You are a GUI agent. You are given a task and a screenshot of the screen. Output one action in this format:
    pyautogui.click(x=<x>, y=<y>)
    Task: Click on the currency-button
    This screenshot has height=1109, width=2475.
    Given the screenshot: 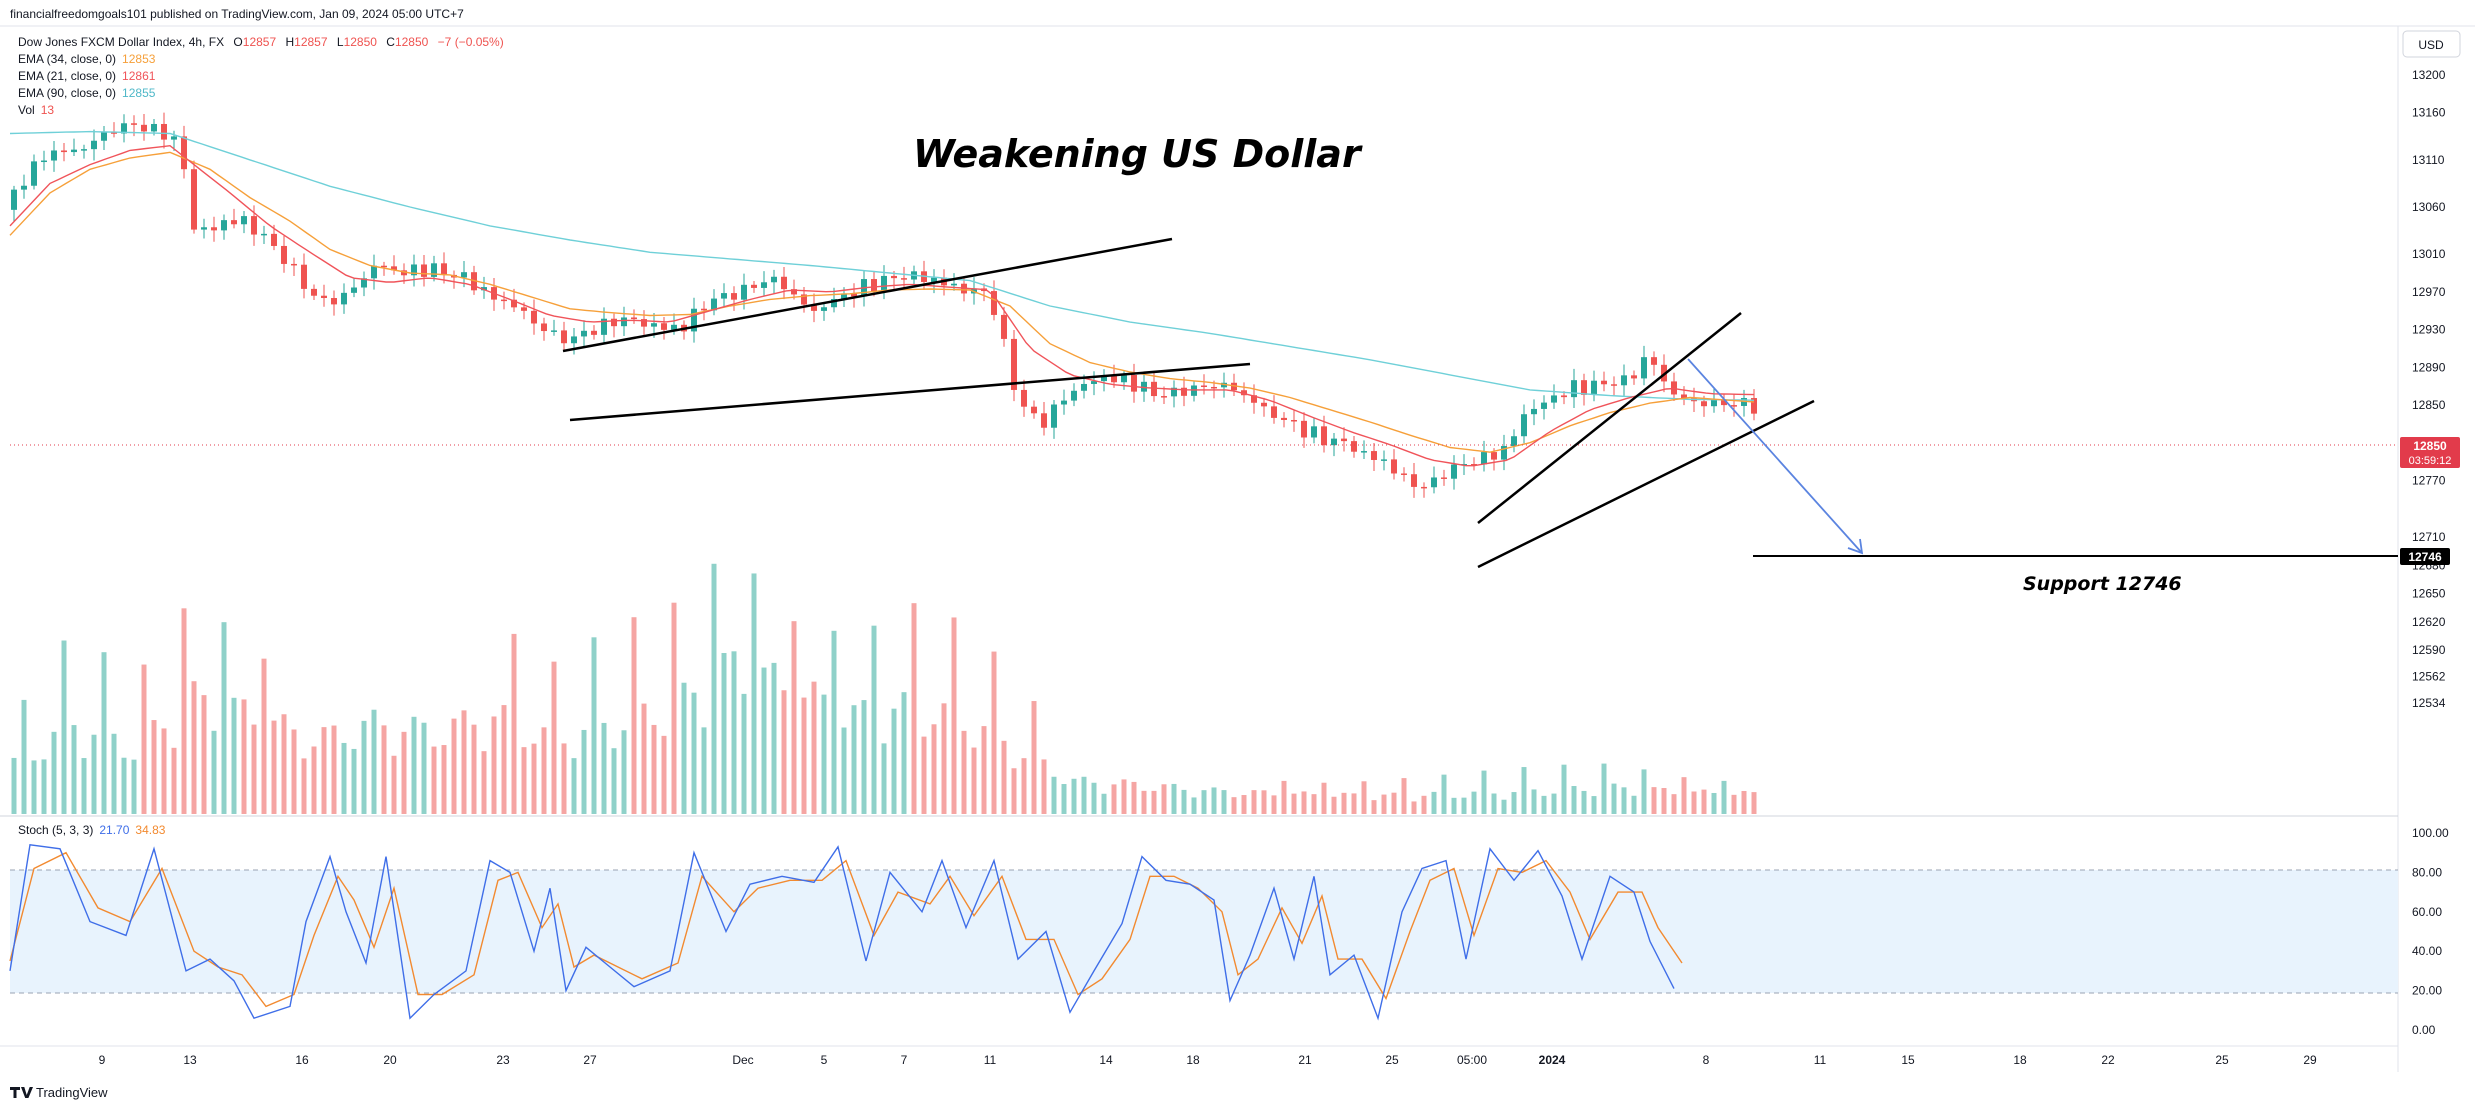 What is the action you would take?
    pyautogui.click(x=2431, y=44)
    